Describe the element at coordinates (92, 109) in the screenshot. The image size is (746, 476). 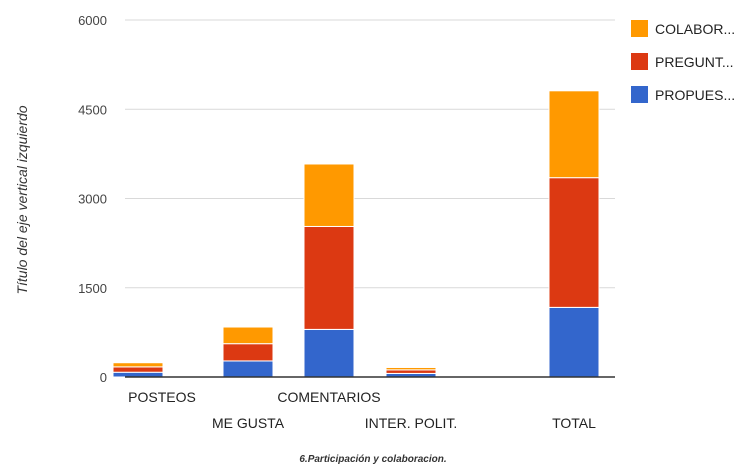
I see `y-tick-label: 4500` at that location.